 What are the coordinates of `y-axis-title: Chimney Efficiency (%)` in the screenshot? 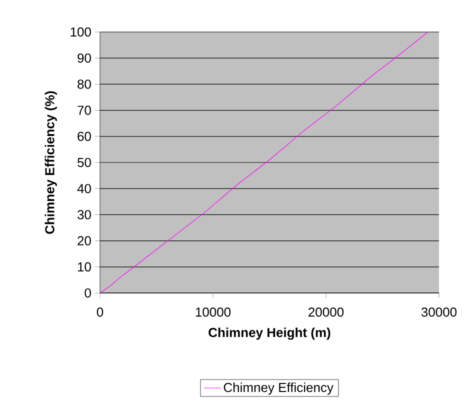 It's located at (50, 162).